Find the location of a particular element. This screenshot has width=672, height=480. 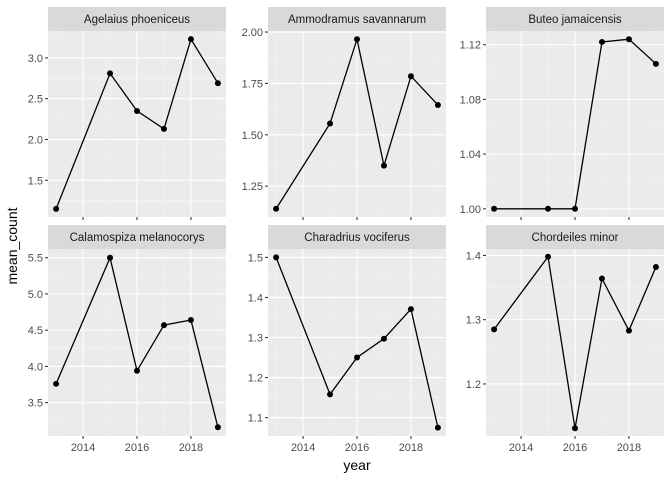

facet-title: Ammodramus savannarum is located at coordinates (357, 20).